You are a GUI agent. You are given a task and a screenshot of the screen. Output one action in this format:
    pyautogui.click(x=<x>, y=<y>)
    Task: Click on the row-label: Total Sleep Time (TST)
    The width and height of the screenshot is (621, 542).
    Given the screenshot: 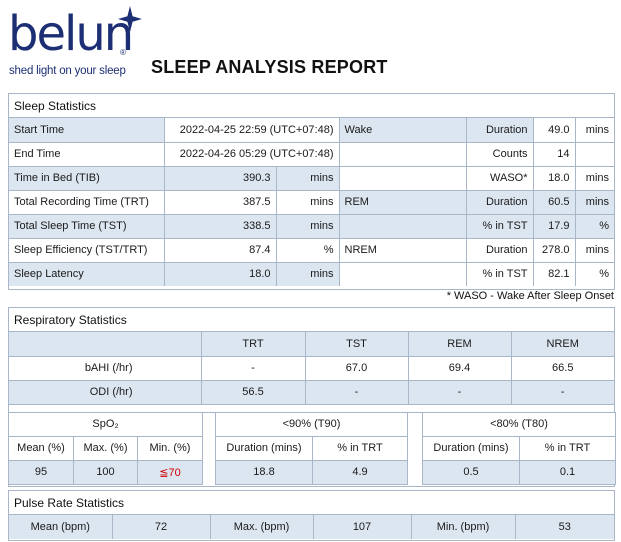 What is the action you would take?
    pyautogui.click(x=87, y=226)
    